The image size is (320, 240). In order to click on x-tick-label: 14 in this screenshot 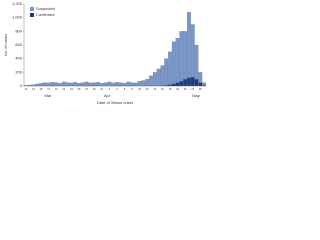, I will do `click(154, 89)`.